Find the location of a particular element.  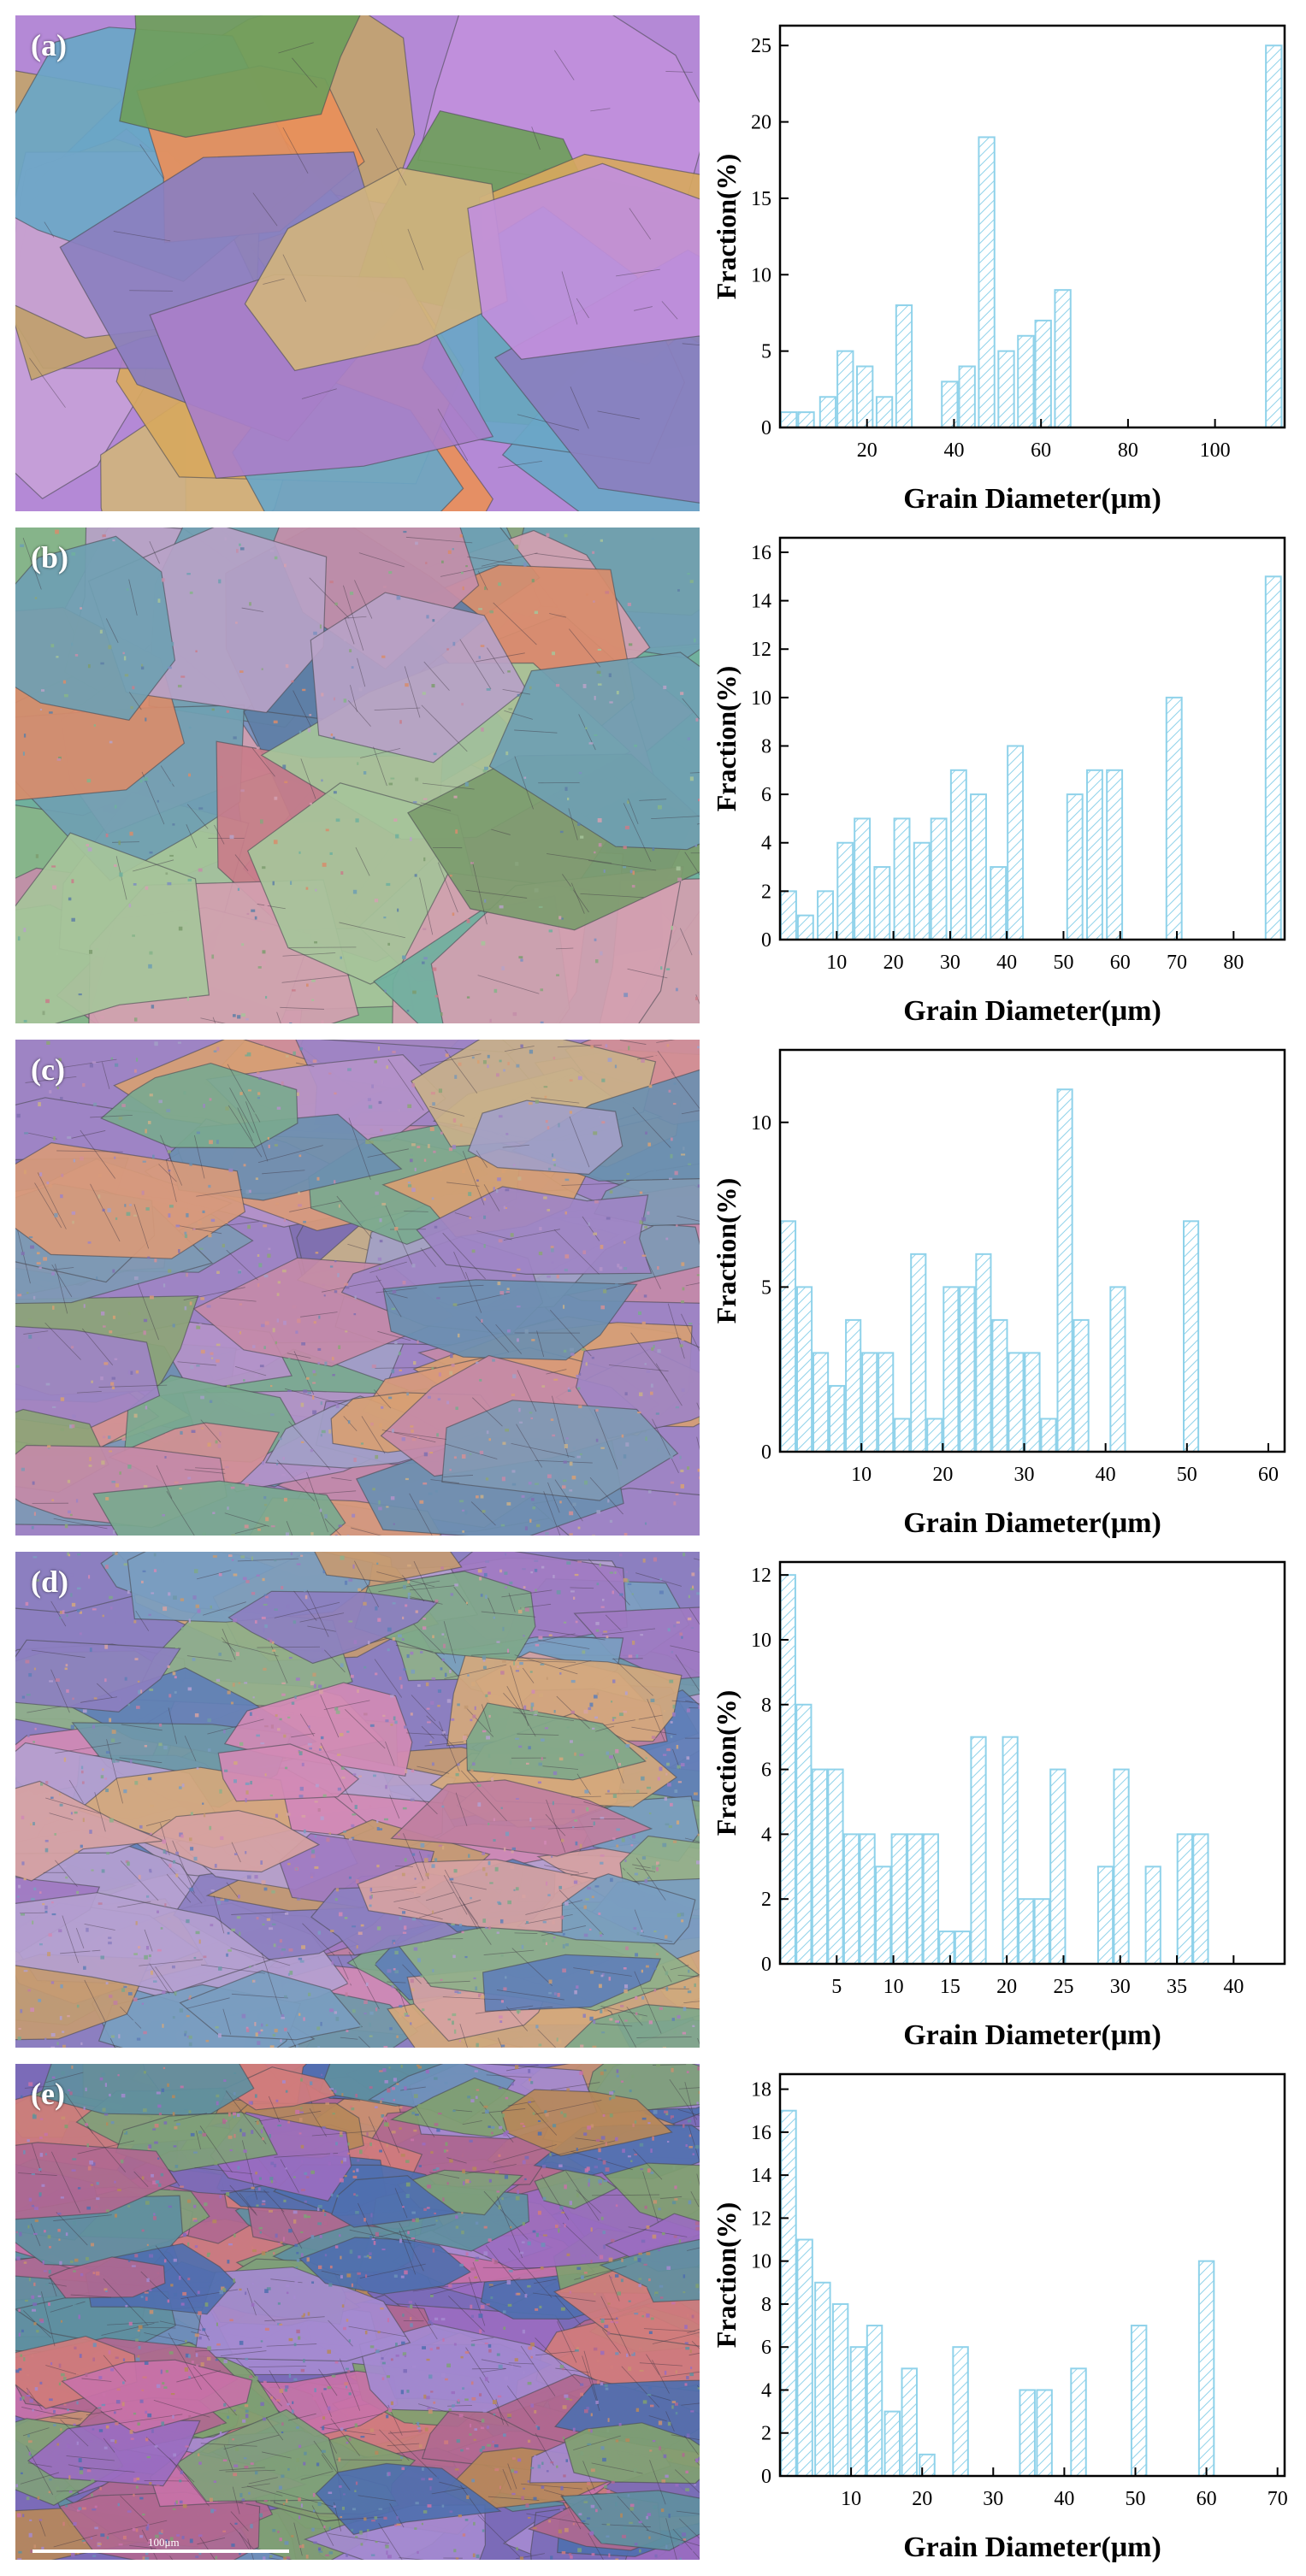

y-tick-label: 25 is located at coordinates (761, 46).